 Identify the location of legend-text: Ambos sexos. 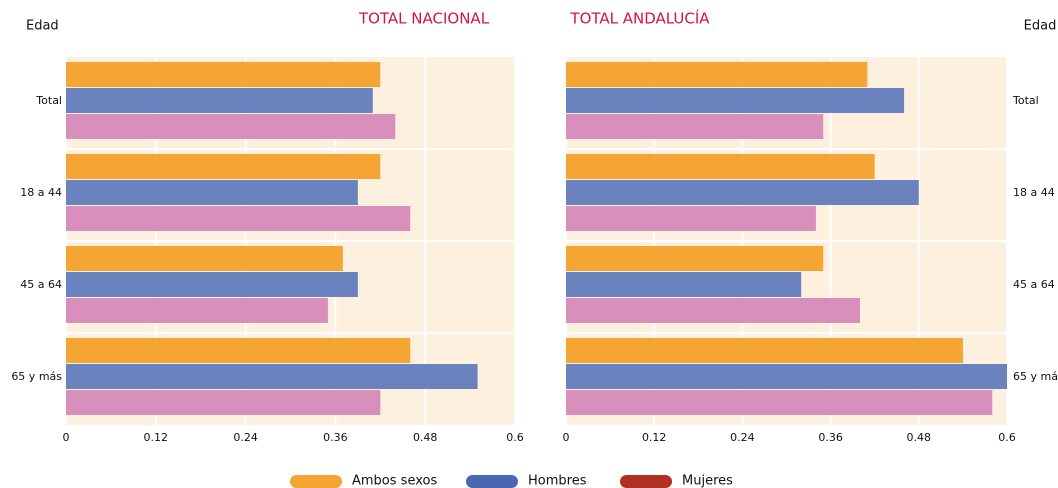
(394, 481).